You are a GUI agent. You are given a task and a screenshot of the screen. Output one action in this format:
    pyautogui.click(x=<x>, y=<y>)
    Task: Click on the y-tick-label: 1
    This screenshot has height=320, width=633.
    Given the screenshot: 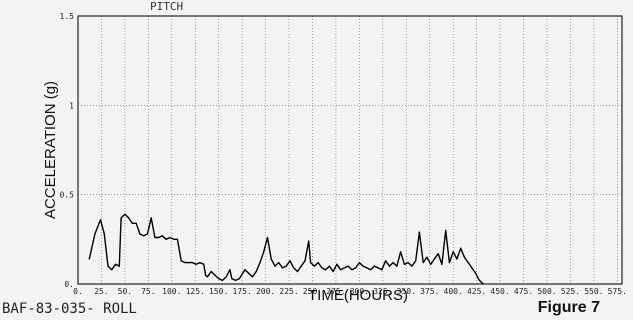 What is the action you would take?
    pyautogui.click(x=71, y=105)
    